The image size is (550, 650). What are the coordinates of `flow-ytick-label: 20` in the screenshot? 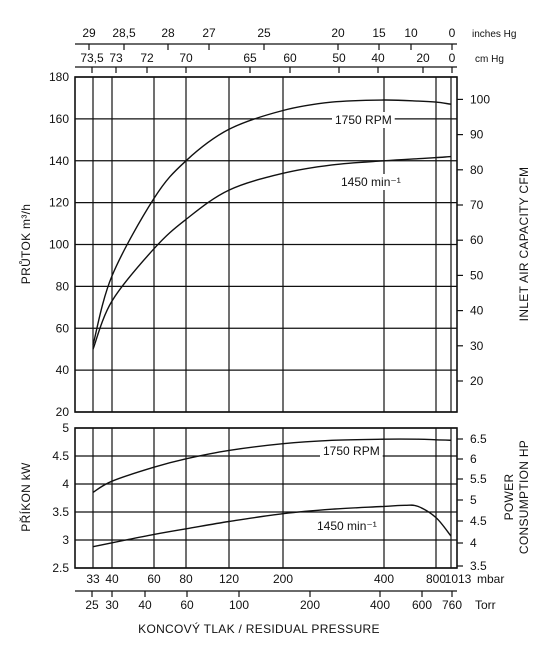 It's located at (63, 412).